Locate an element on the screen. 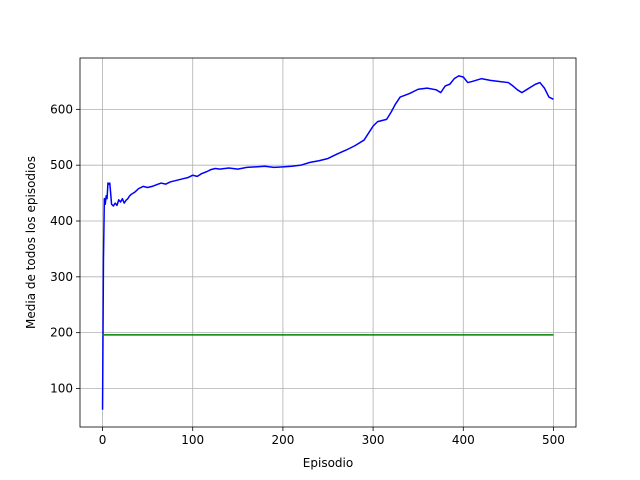 The image size is (640, 480). y-tick-label: 600 is located at coordinates (61, 109).